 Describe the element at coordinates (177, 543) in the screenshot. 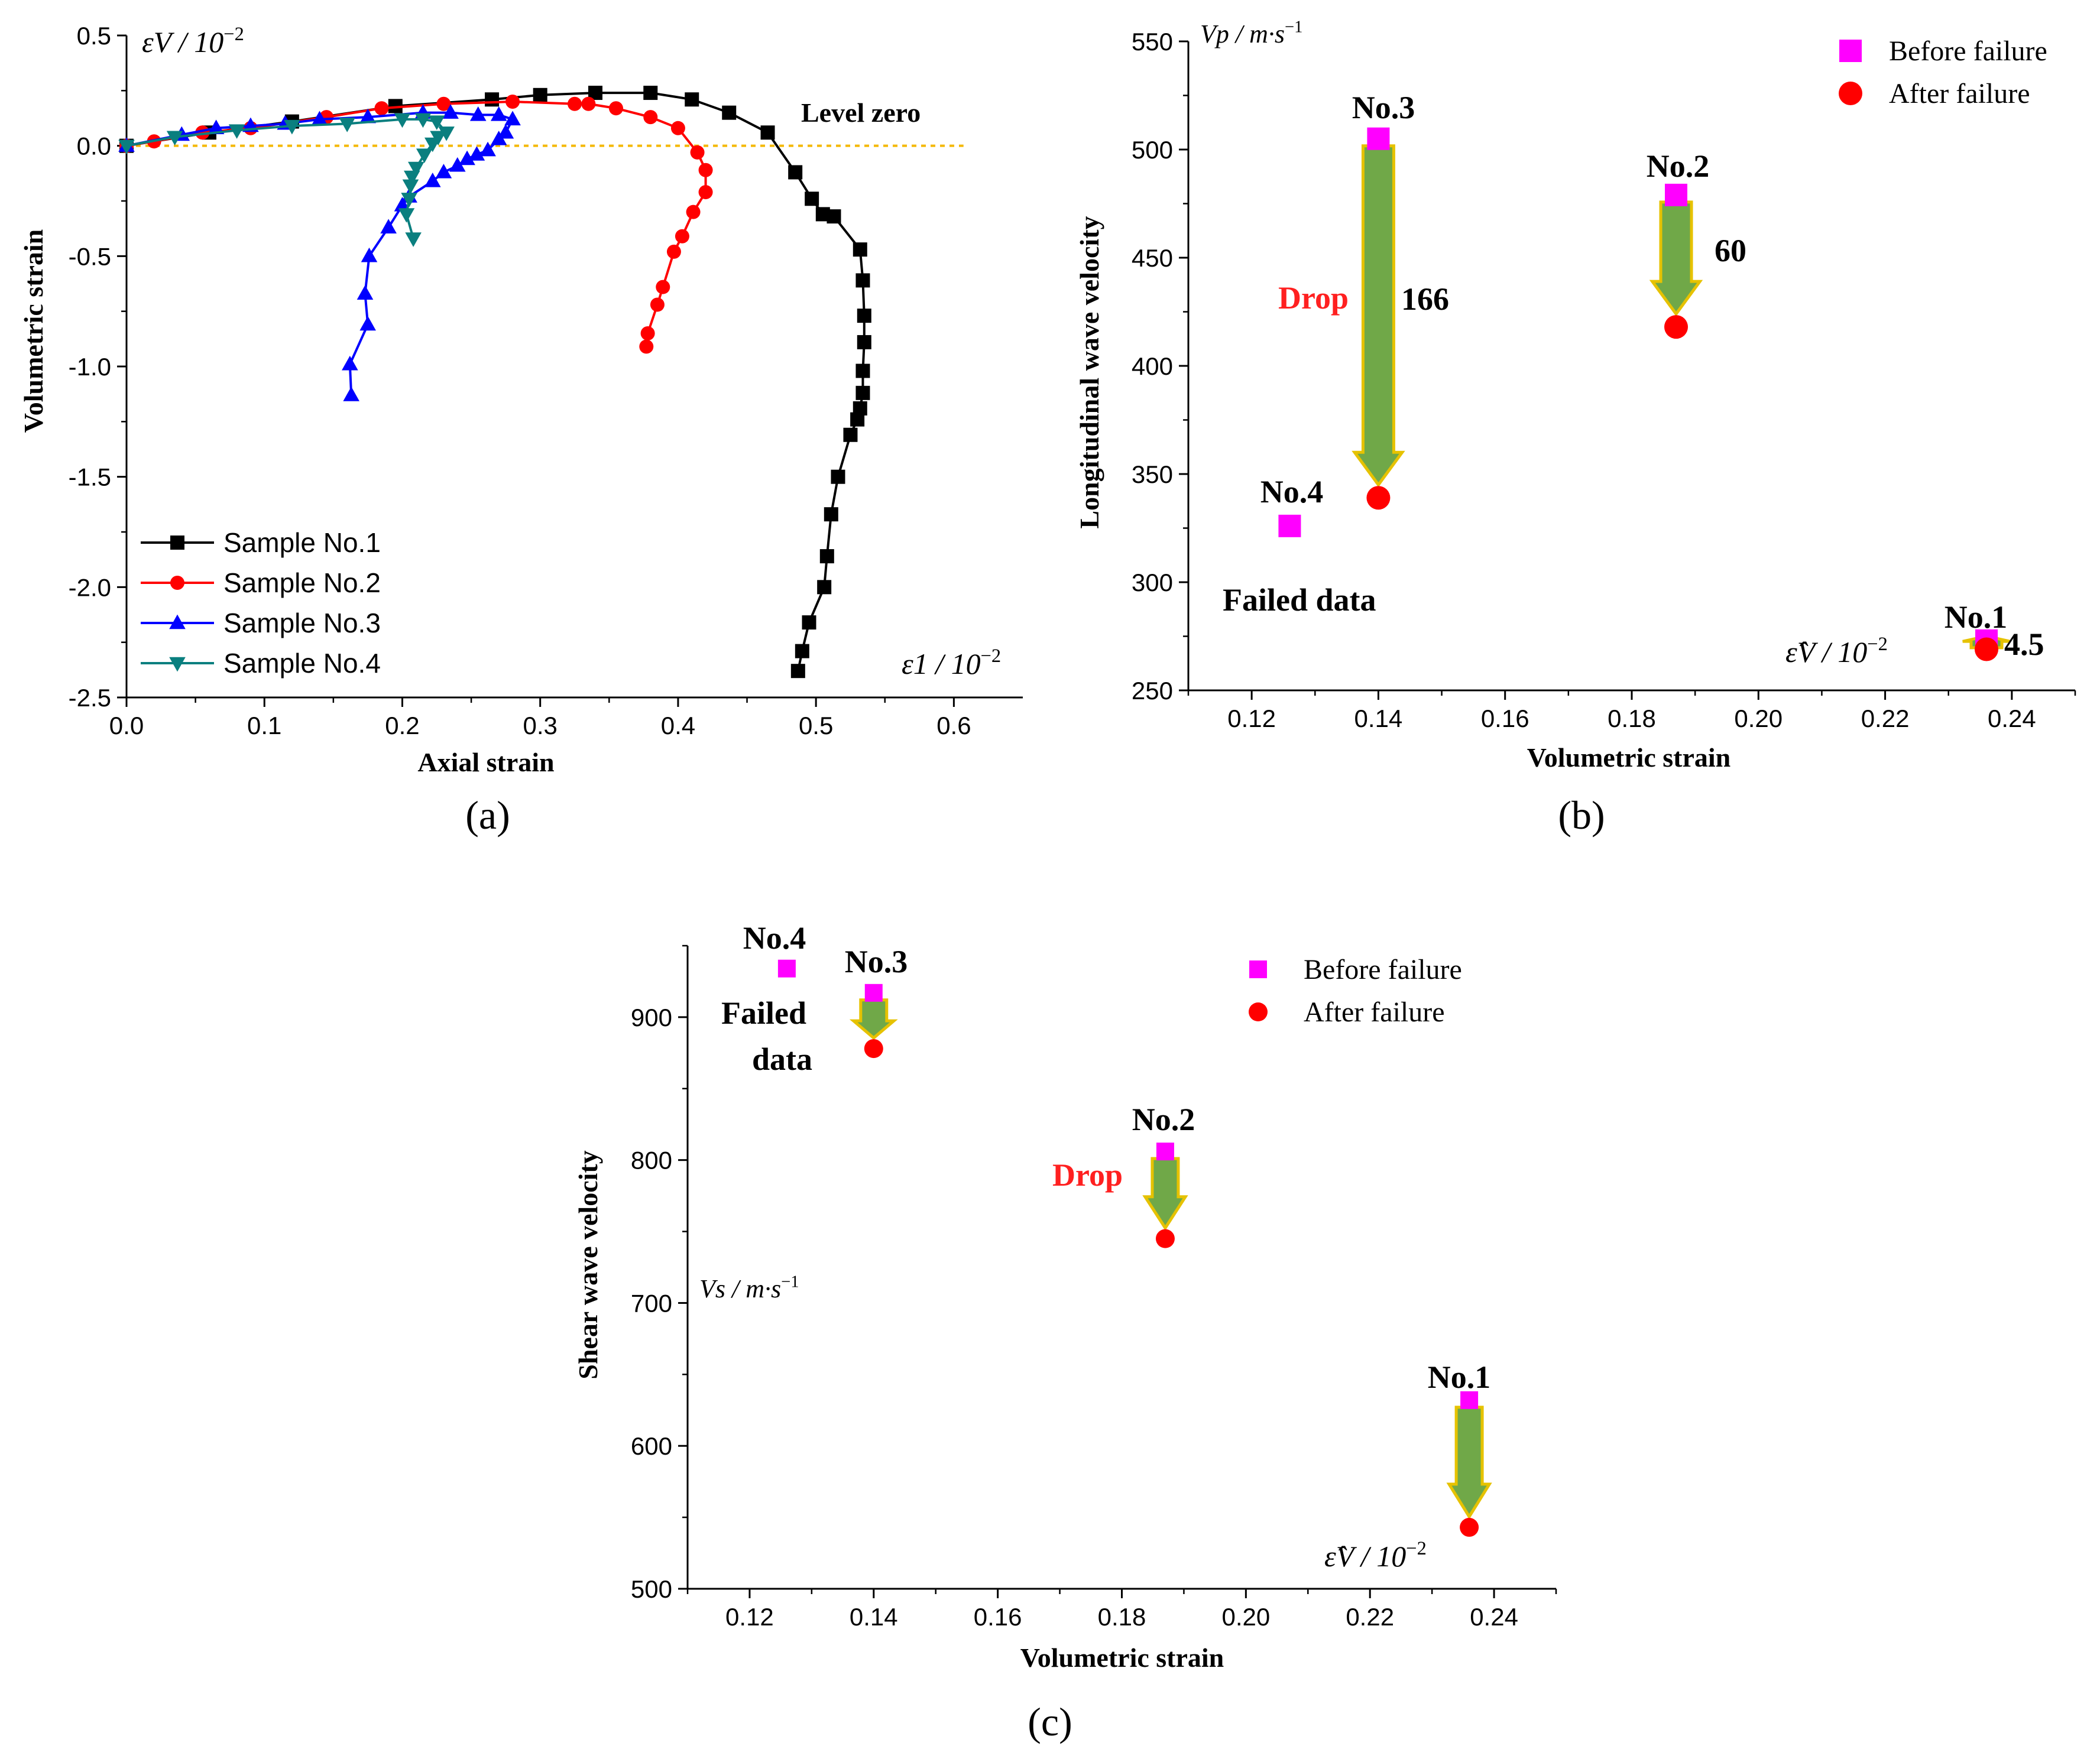

I see `legend-marker` at that location.